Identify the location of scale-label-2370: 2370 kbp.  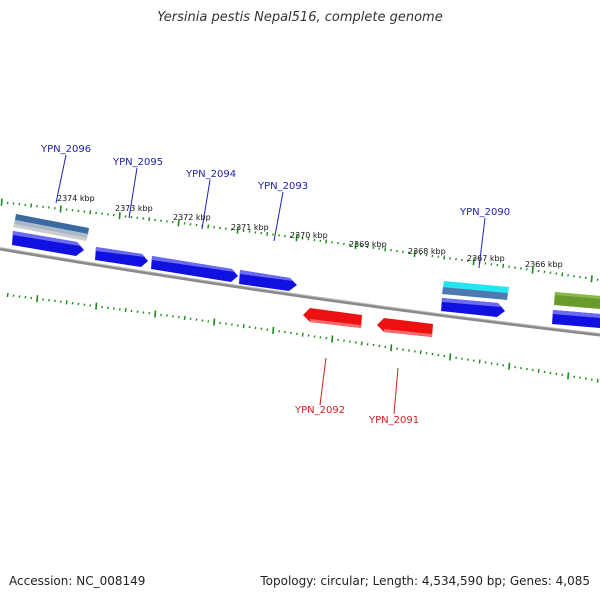
(309, 235).